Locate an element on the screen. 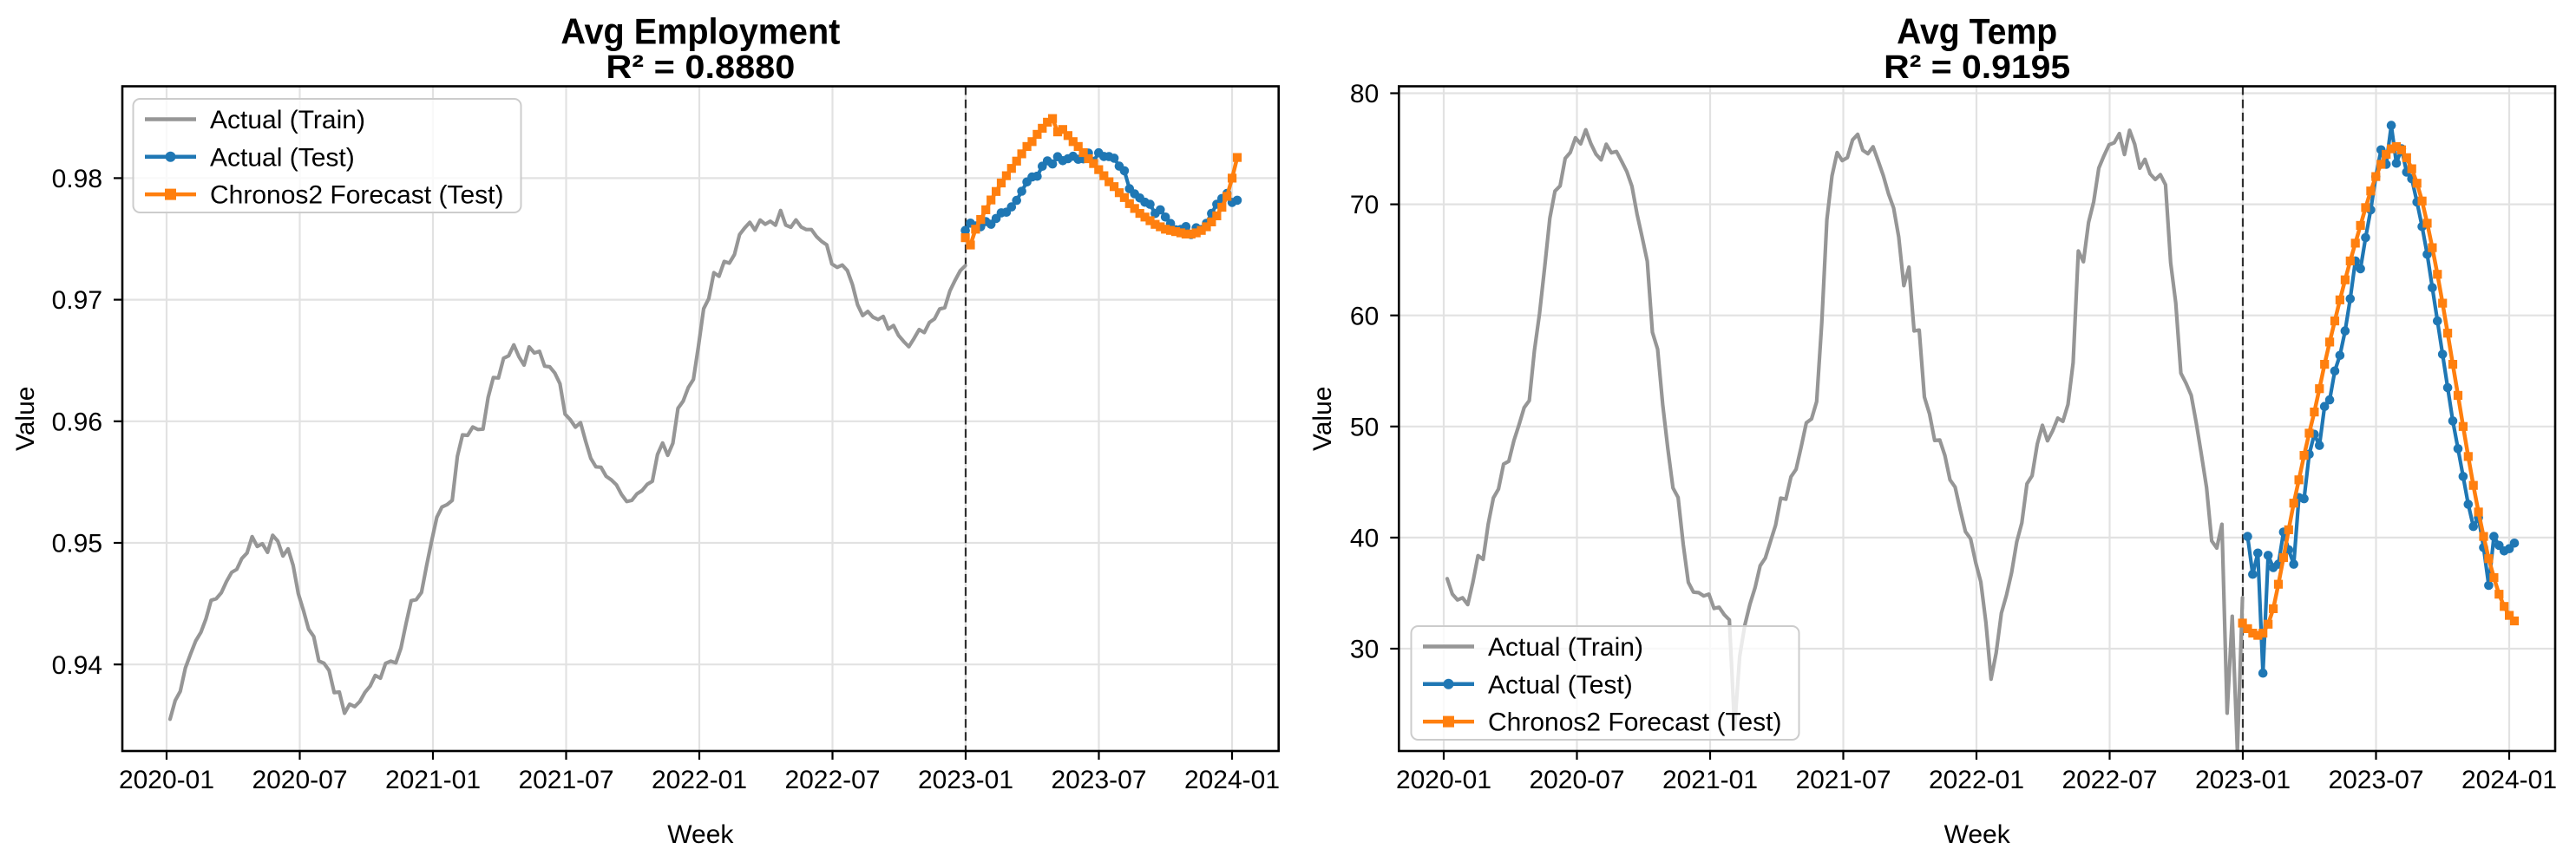  svg-text: Avg Employment is located at coordinates (700, 31).